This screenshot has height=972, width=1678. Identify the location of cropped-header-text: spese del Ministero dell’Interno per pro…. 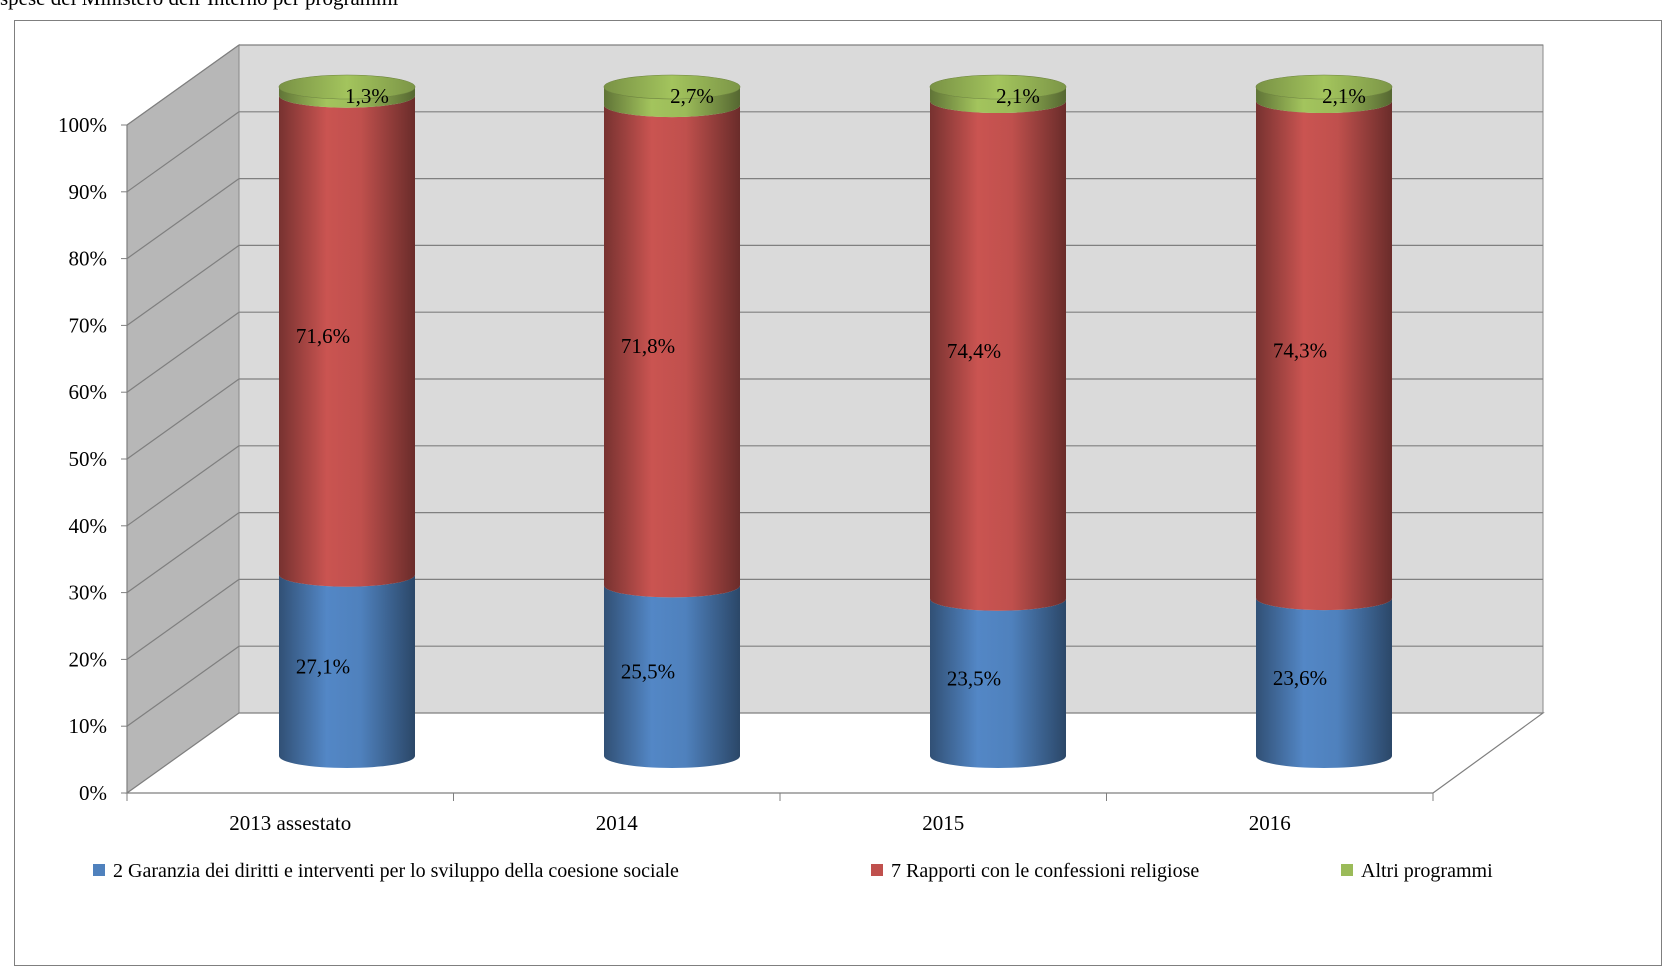
(199, 5).